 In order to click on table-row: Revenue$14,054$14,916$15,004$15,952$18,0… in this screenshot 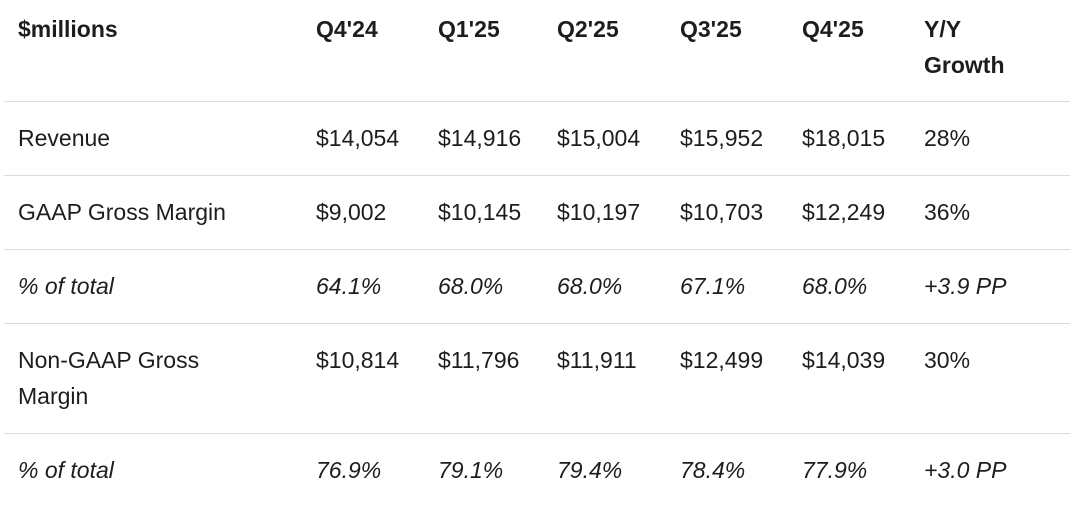, I will do `click(537, 139)`.